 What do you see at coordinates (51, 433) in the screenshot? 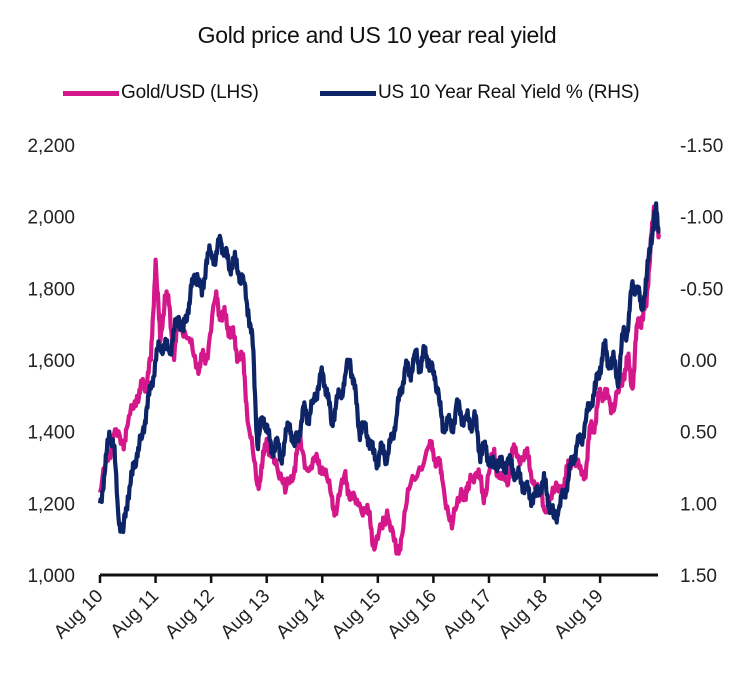
I see `y-left-tick-label: 1,400` at bounding box center [51, 433].